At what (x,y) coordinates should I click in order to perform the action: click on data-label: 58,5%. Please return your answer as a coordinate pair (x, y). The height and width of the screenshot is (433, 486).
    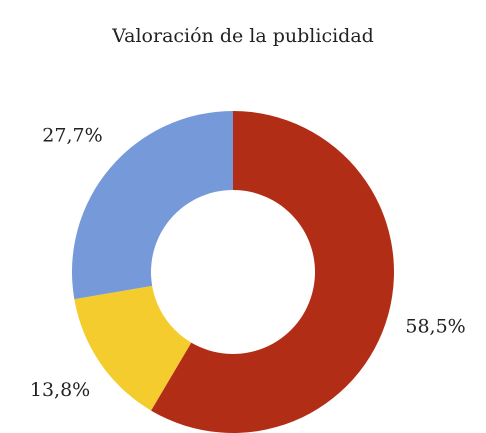
    Looking at the image, I should click on (435, 326).